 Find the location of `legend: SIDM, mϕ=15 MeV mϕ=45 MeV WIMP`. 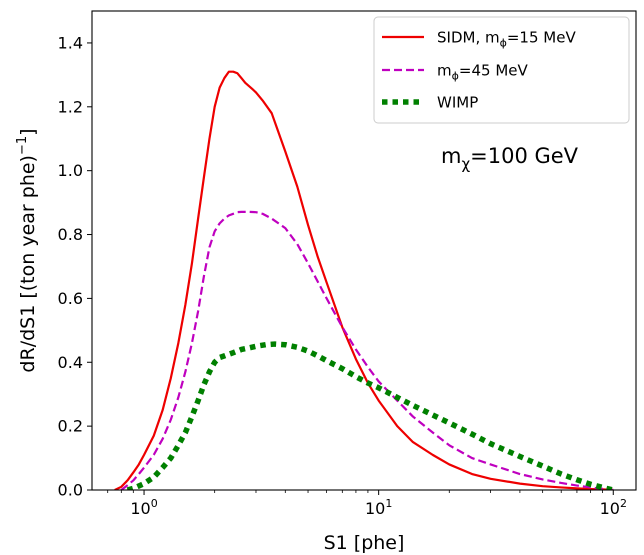

legend: SIDM, mϕ=15 MeV mϕ=45 MeV WIMP is located at coordinates (501, 70).